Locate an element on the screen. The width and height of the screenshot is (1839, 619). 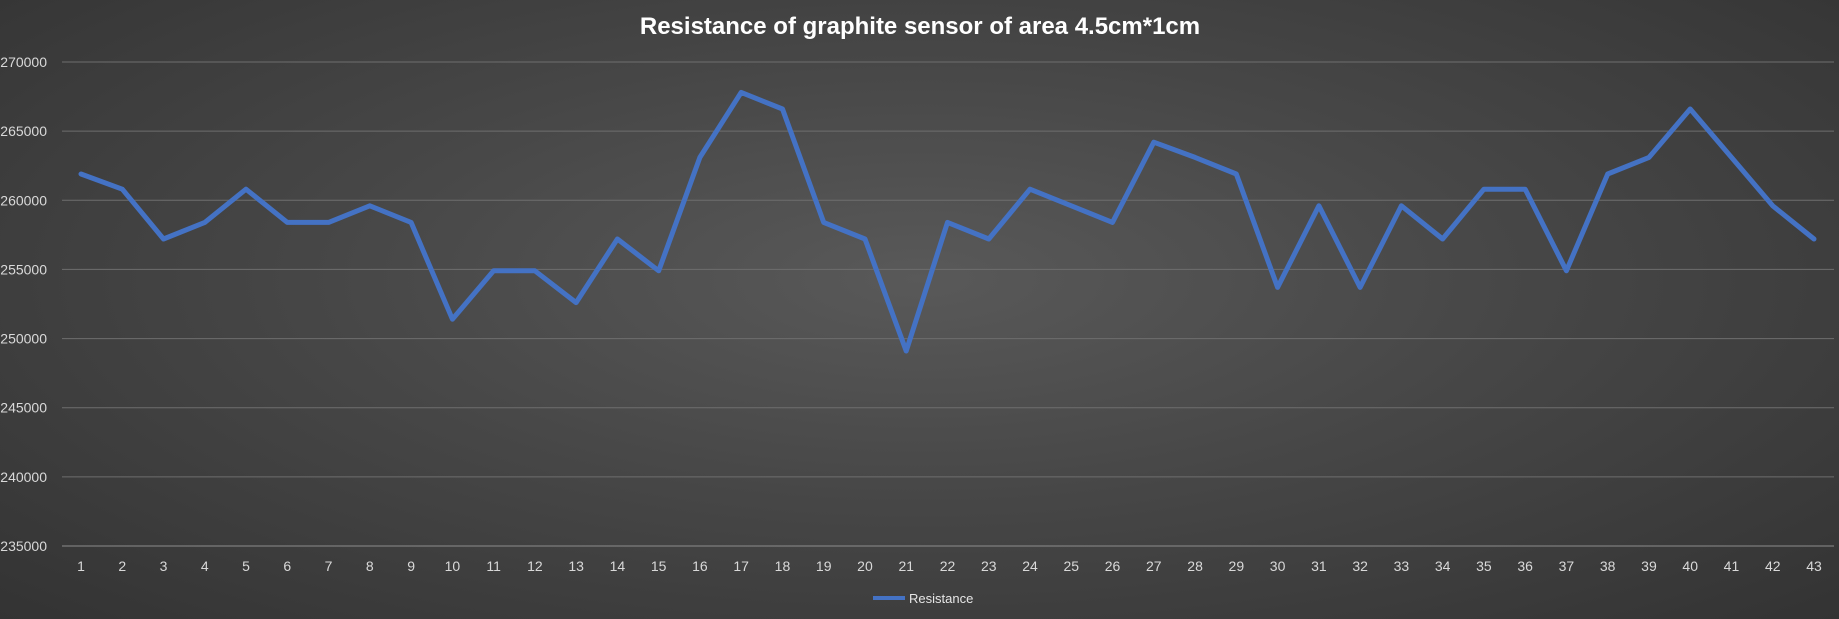
x-tick-label: 18 is located at coordinates (783, 566).